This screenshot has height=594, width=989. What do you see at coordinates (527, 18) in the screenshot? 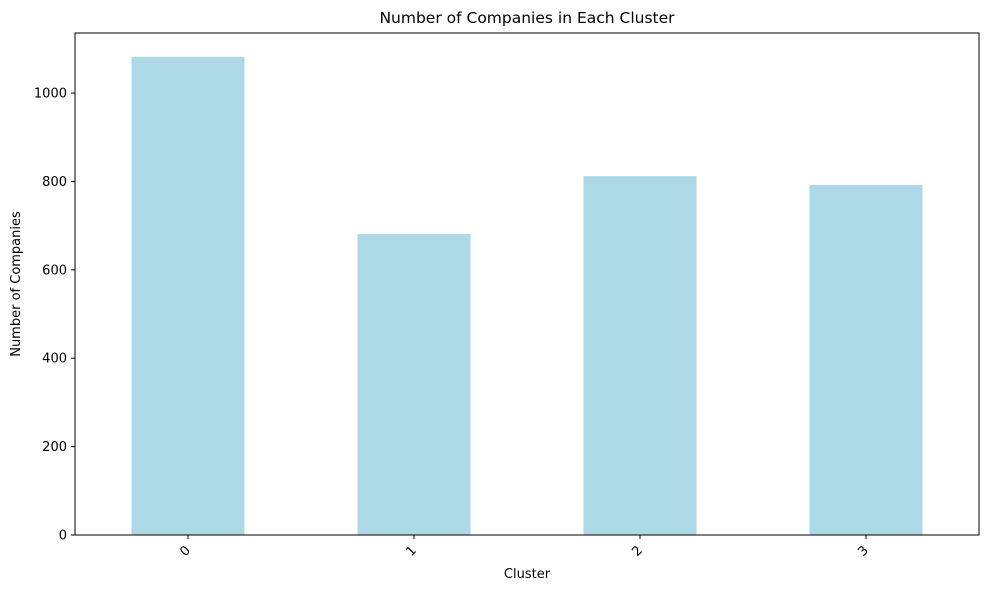
I see `chart-title: Number of Companies in Each Cluster` at bounding box center [527, 18].